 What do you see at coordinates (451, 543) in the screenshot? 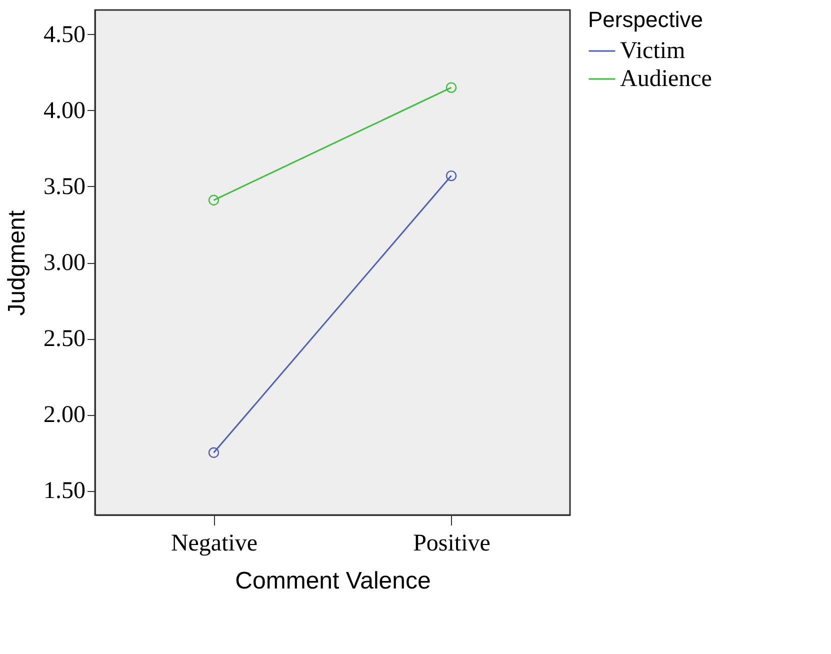
I see `x-tick-label: Positive` at bounding box center [451, 543].